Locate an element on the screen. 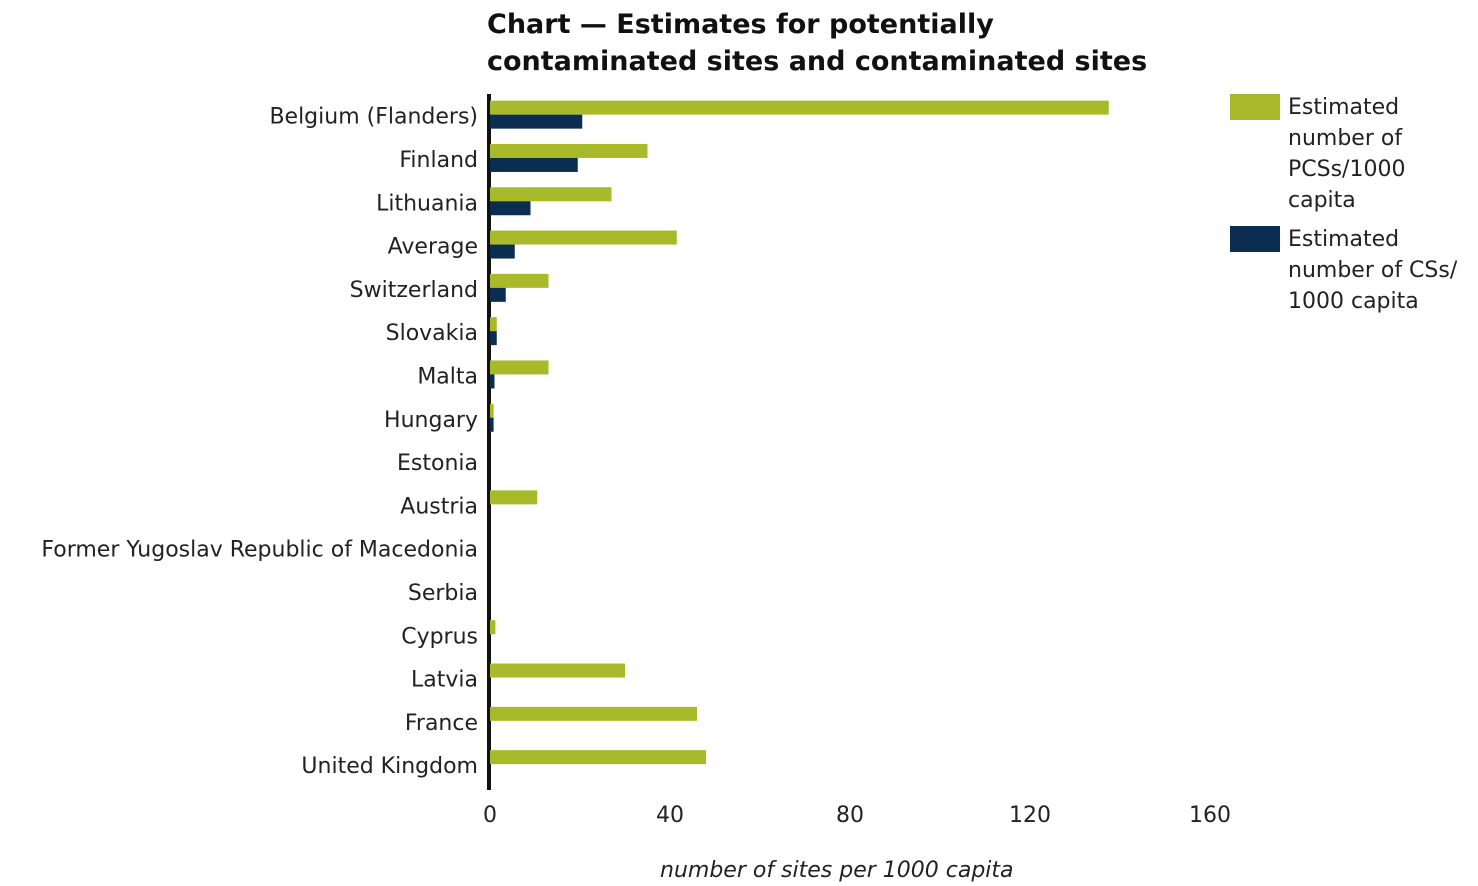 The image size is (1478, 886). category-label: Slovakia is located at coordinates (432, 333).